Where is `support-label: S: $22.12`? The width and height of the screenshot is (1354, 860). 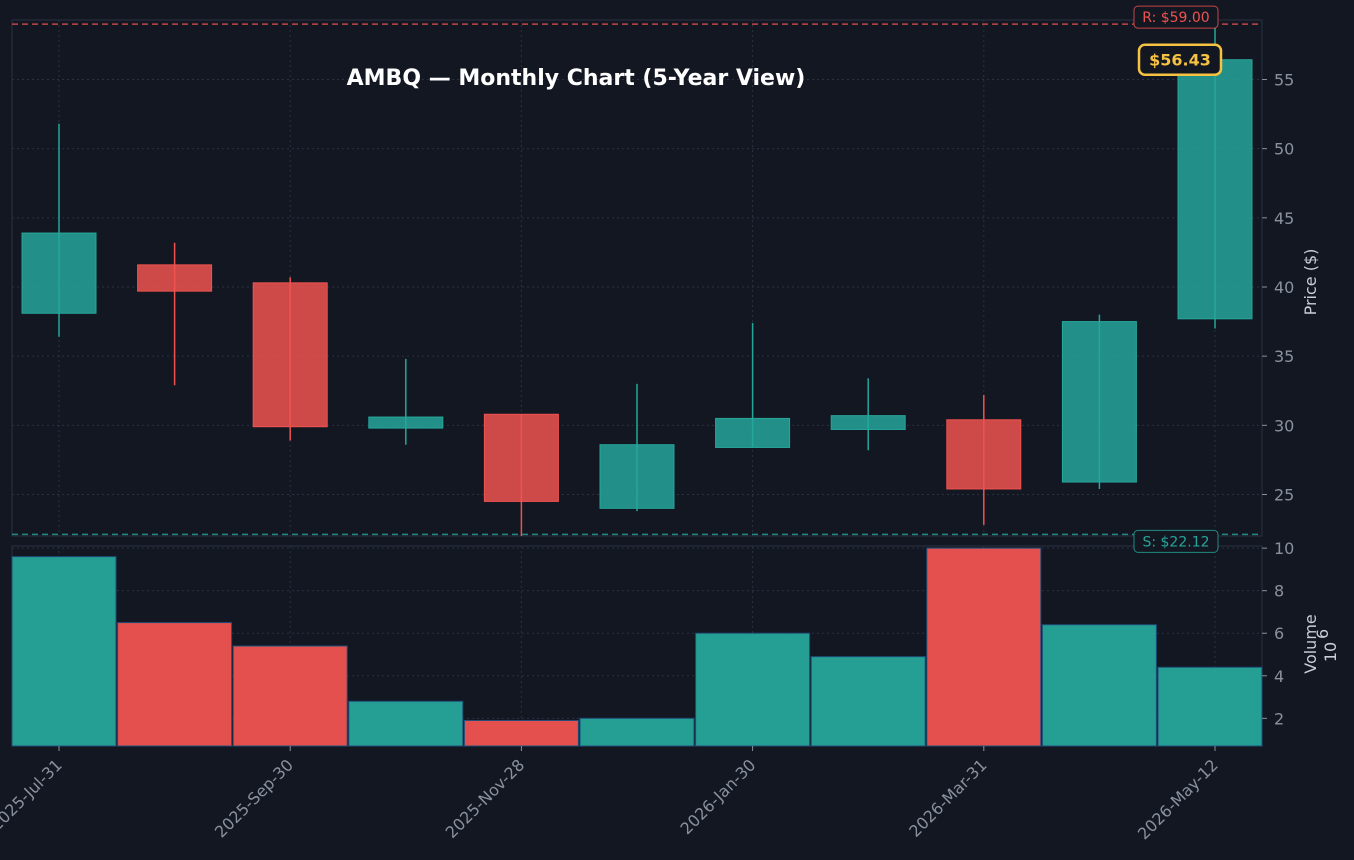 support-label: S: $22.12 is located at coordinates (1175, 542).